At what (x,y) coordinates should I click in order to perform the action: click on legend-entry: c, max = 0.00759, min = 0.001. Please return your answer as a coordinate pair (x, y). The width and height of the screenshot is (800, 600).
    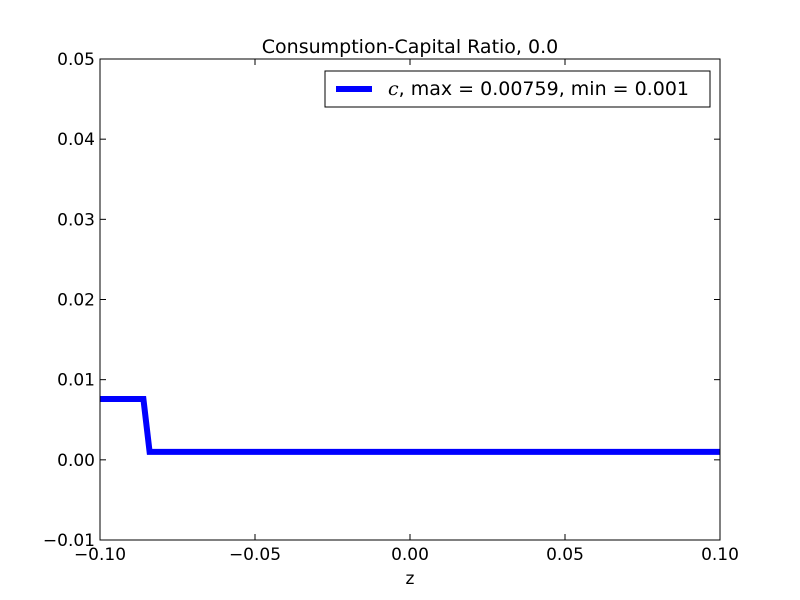
    Looking at the image, I should click on (538, 89).